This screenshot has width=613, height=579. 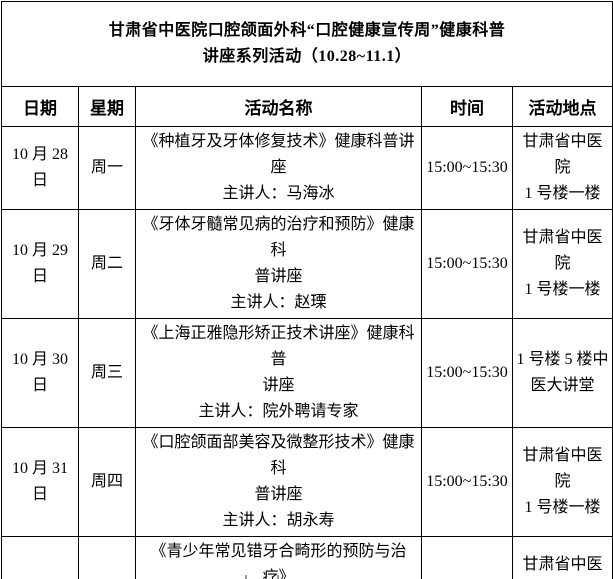 What do you see at coordinates (40, 557) in the screenshot?
I see `cell-date: 11 月 1 日` at bounding box center [40, 557].